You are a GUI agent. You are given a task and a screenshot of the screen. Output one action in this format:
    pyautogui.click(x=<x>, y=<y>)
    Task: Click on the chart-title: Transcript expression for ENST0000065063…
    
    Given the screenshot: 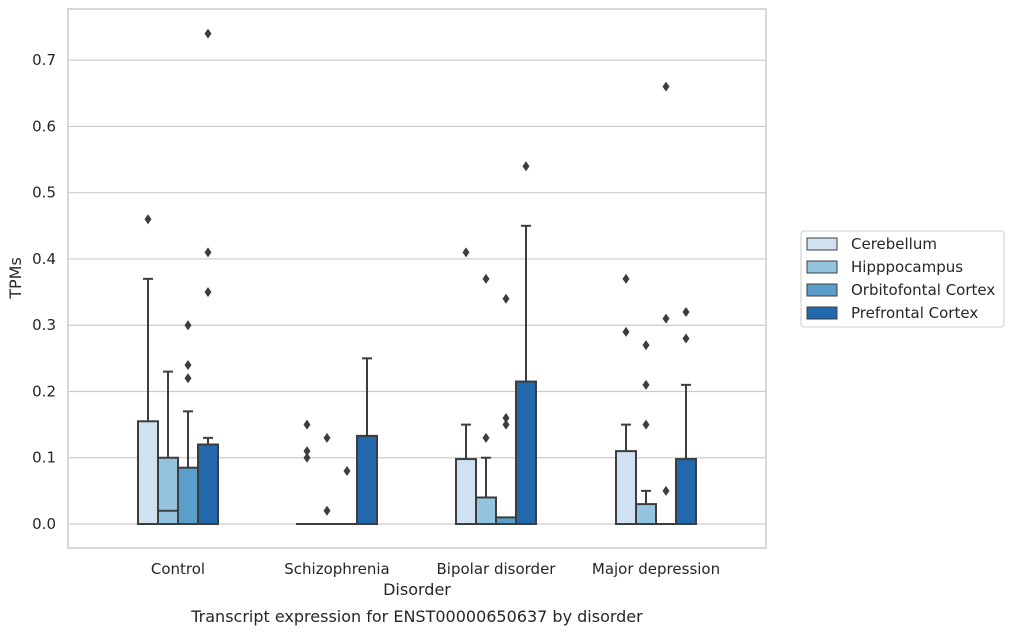 What is the action you would take?
    pyautogui.click(x=416, y=616)
    